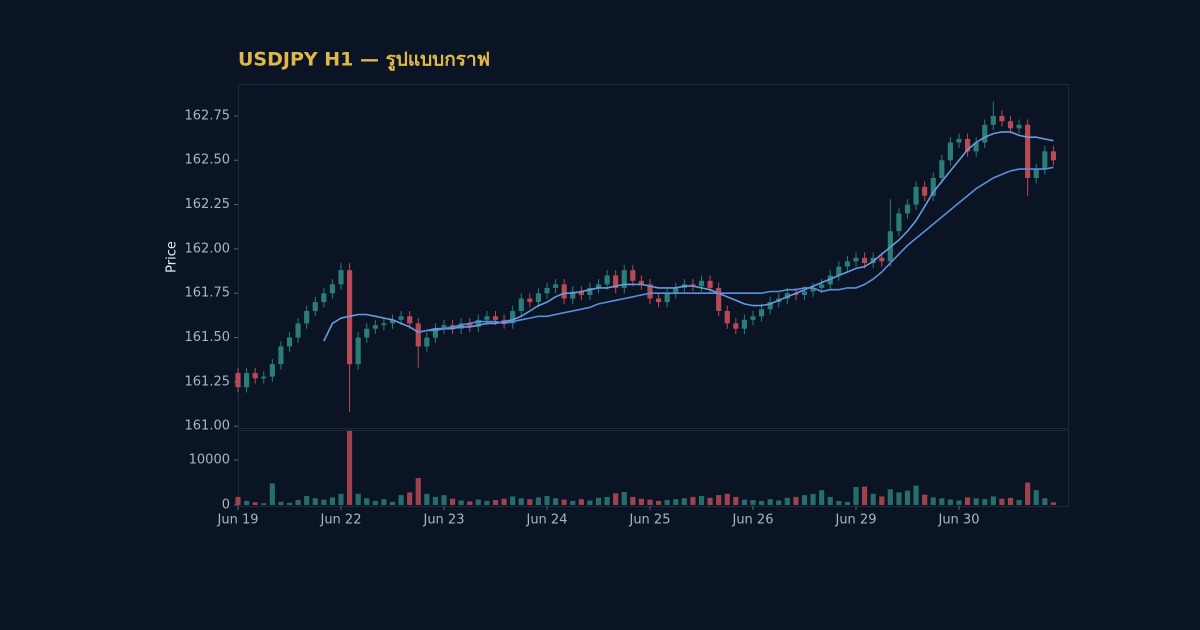 The width and height of the screenshot is (1200, 630). Describe the element at coordinates (340, 520) in the screenshot. I see `x-tick-label: Jun 22` at that location.